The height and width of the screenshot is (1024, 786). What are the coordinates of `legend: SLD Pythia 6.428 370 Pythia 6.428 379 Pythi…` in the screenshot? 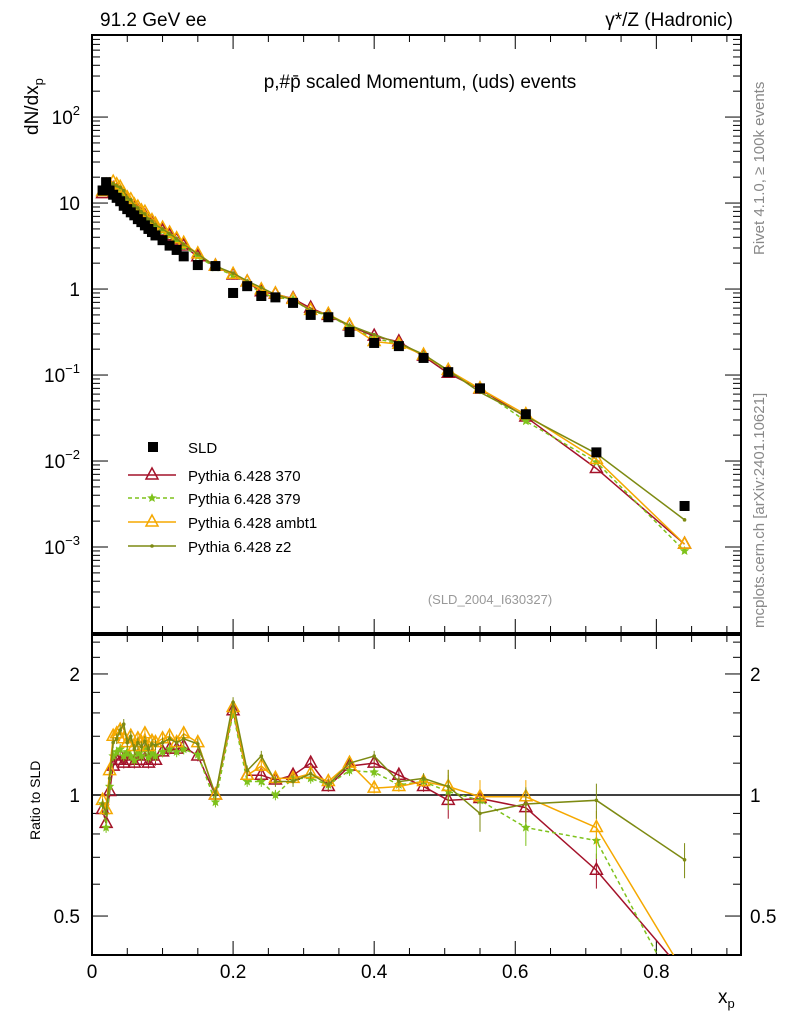 It's located at (222, 498).